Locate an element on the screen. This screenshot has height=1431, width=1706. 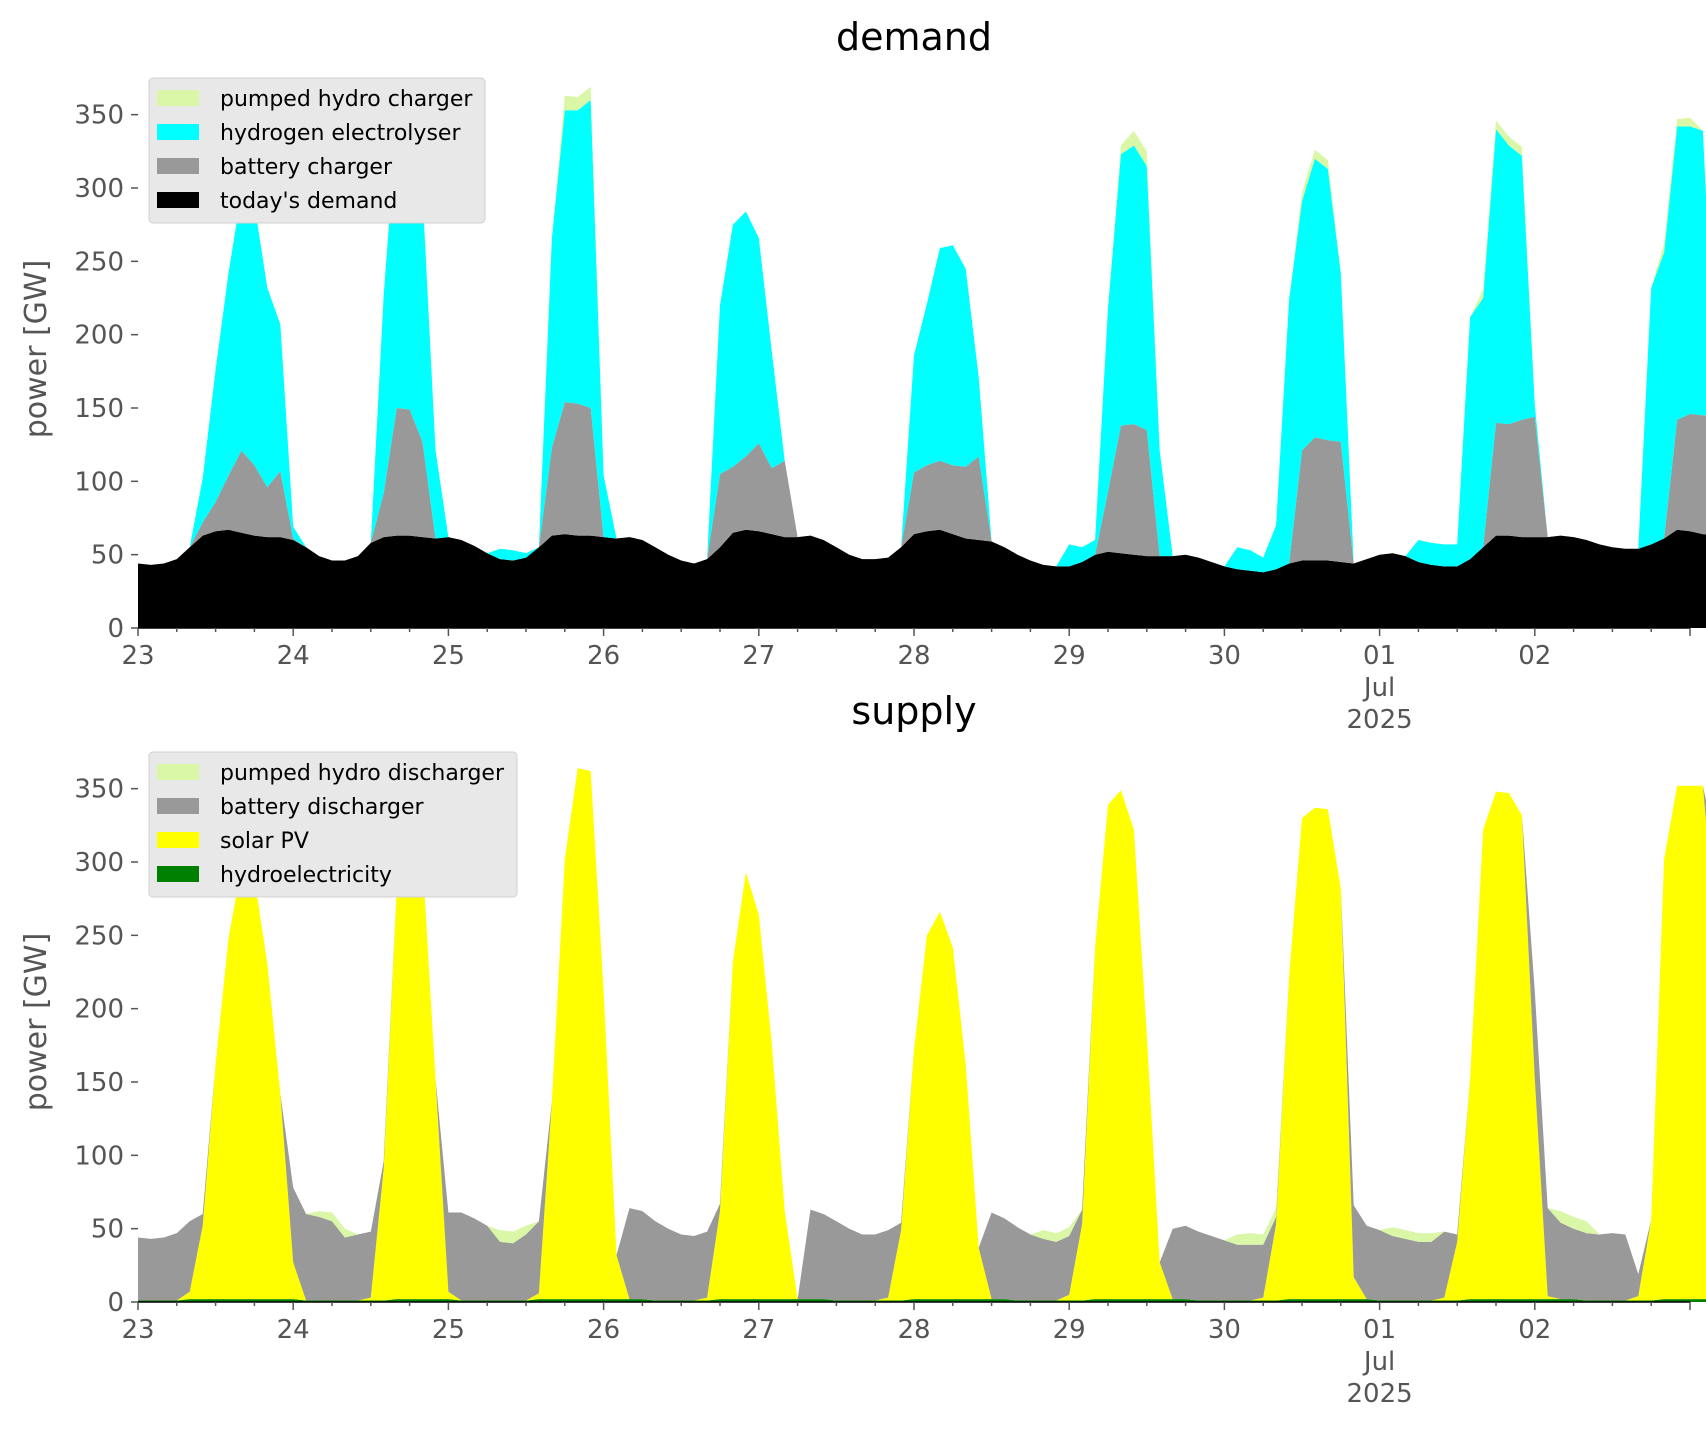
legend-label: battery discharger is located at coordinates (322, 807).